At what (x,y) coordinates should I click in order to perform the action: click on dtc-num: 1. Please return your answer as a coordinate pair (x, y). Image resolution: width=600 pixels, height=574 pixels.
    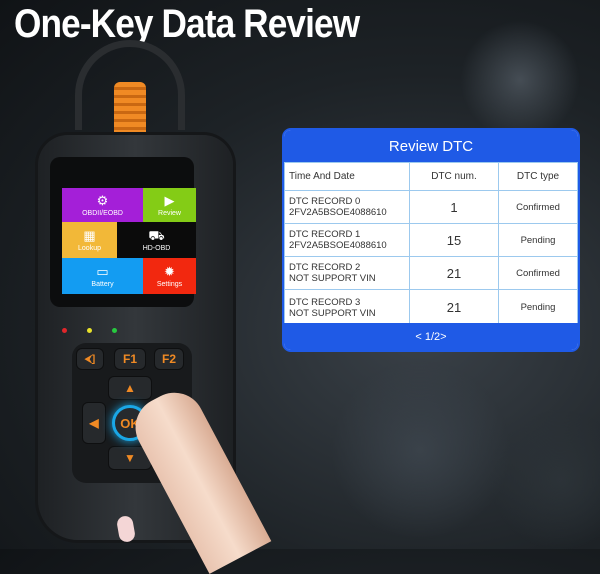
    Looking at the image, I should click on (454, 207).